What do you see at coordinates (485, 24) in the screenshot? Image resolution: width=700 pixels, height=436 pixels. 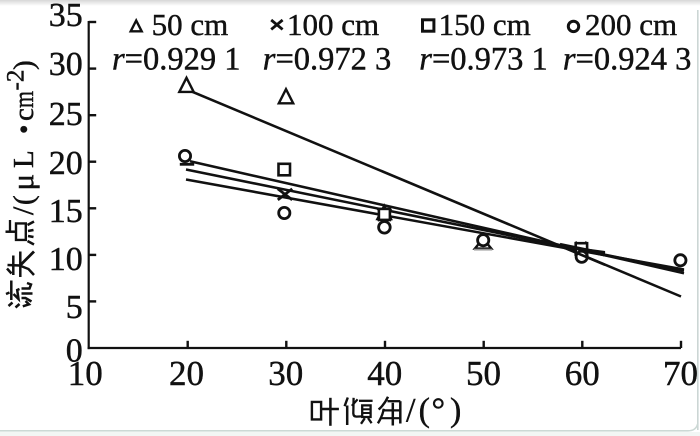 I see `svg-text: 150 cm` at bounding box center [485, 24].